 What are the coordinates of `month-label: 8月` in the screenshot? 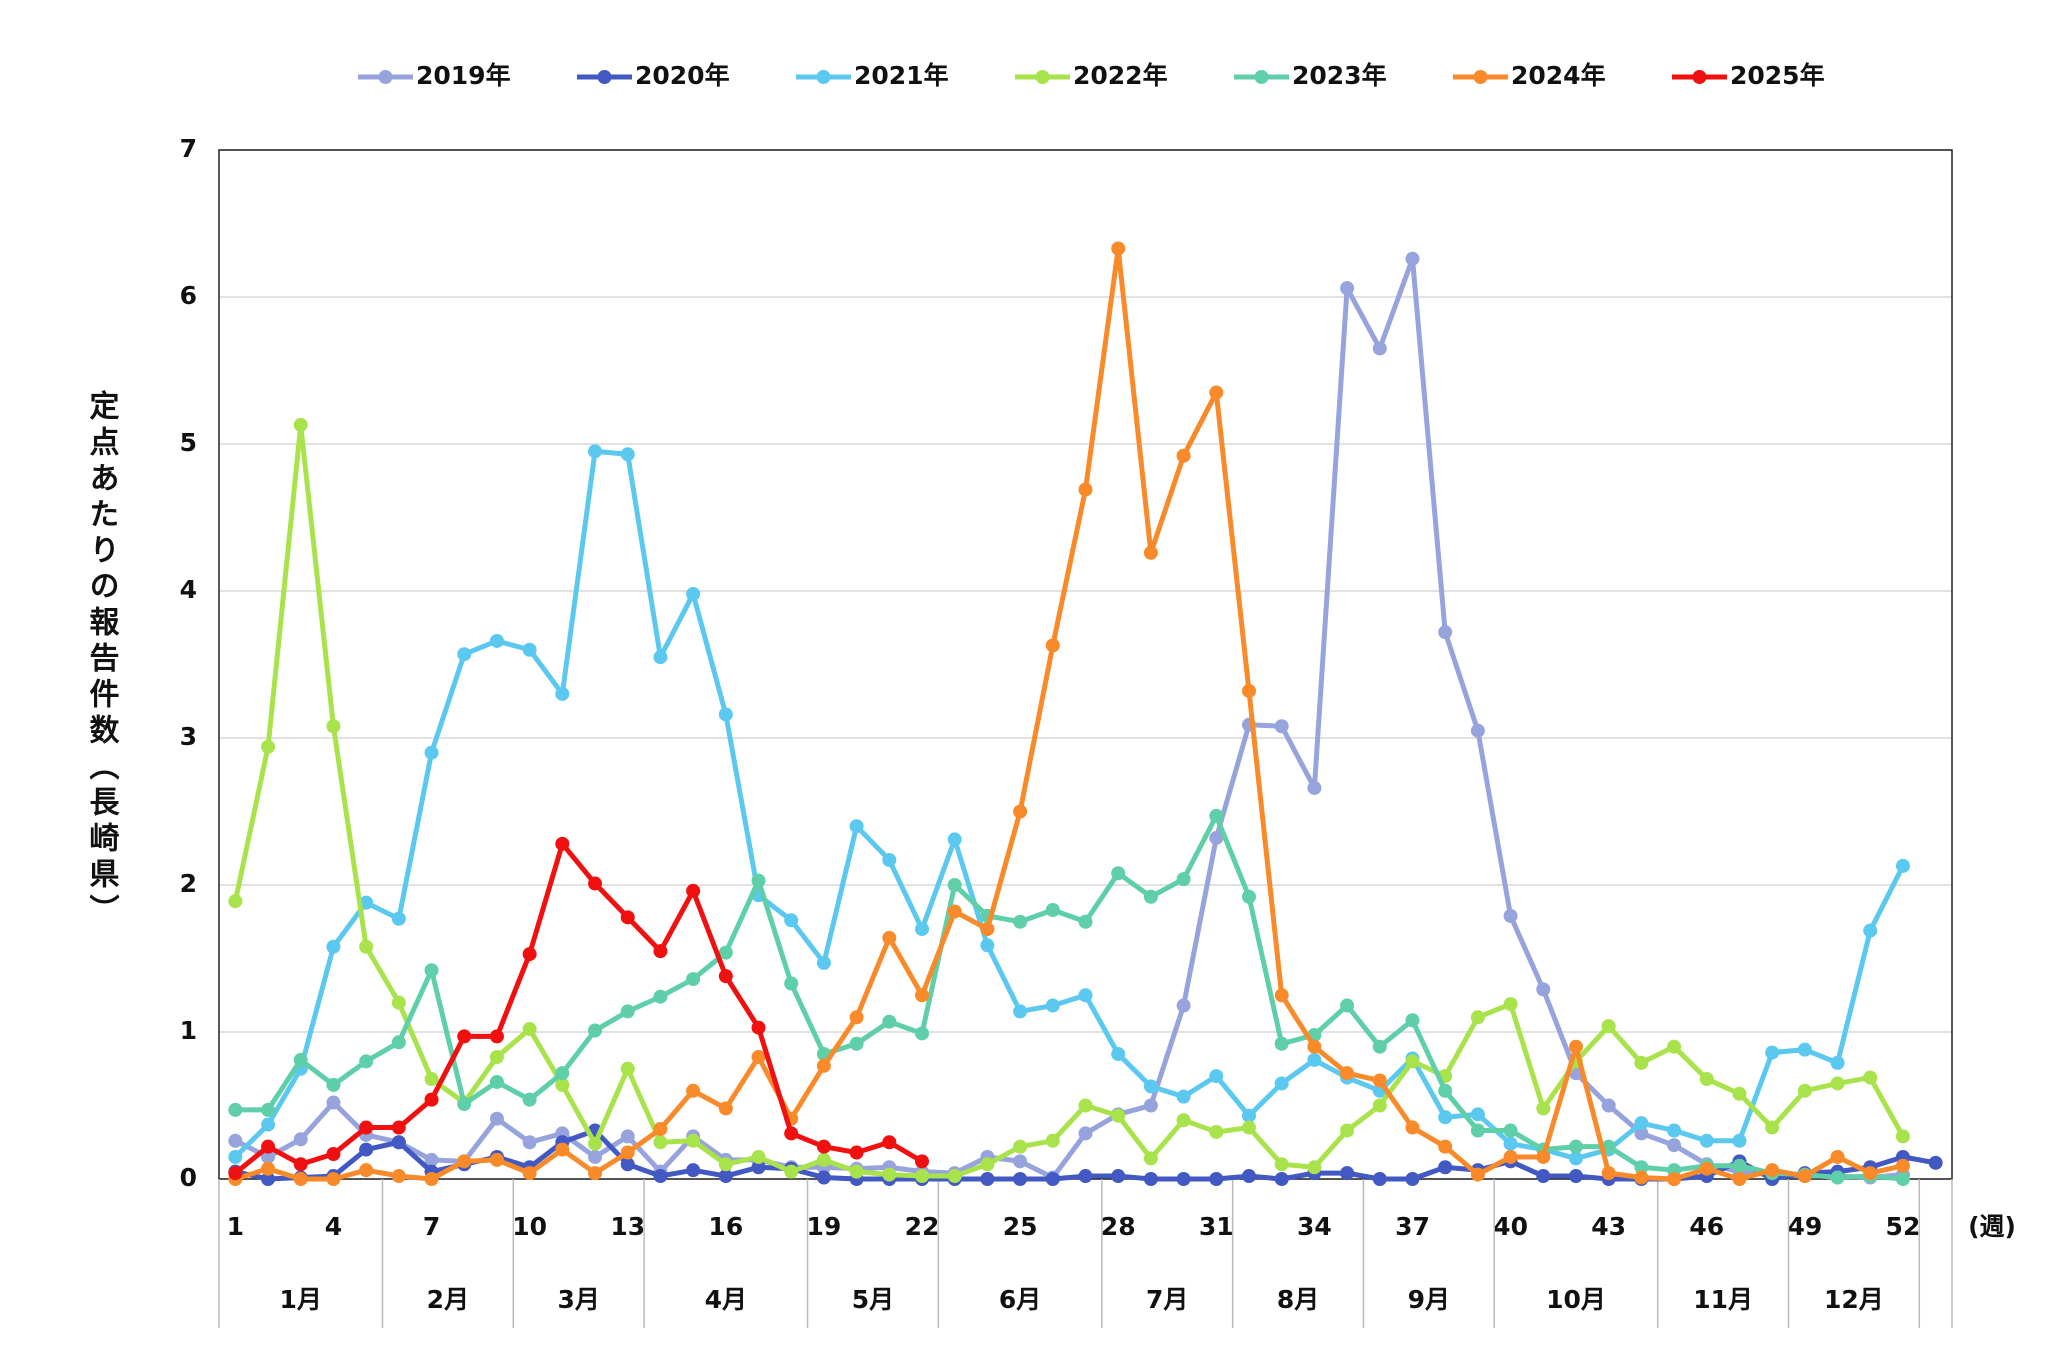 It's located at (1298, 1299).